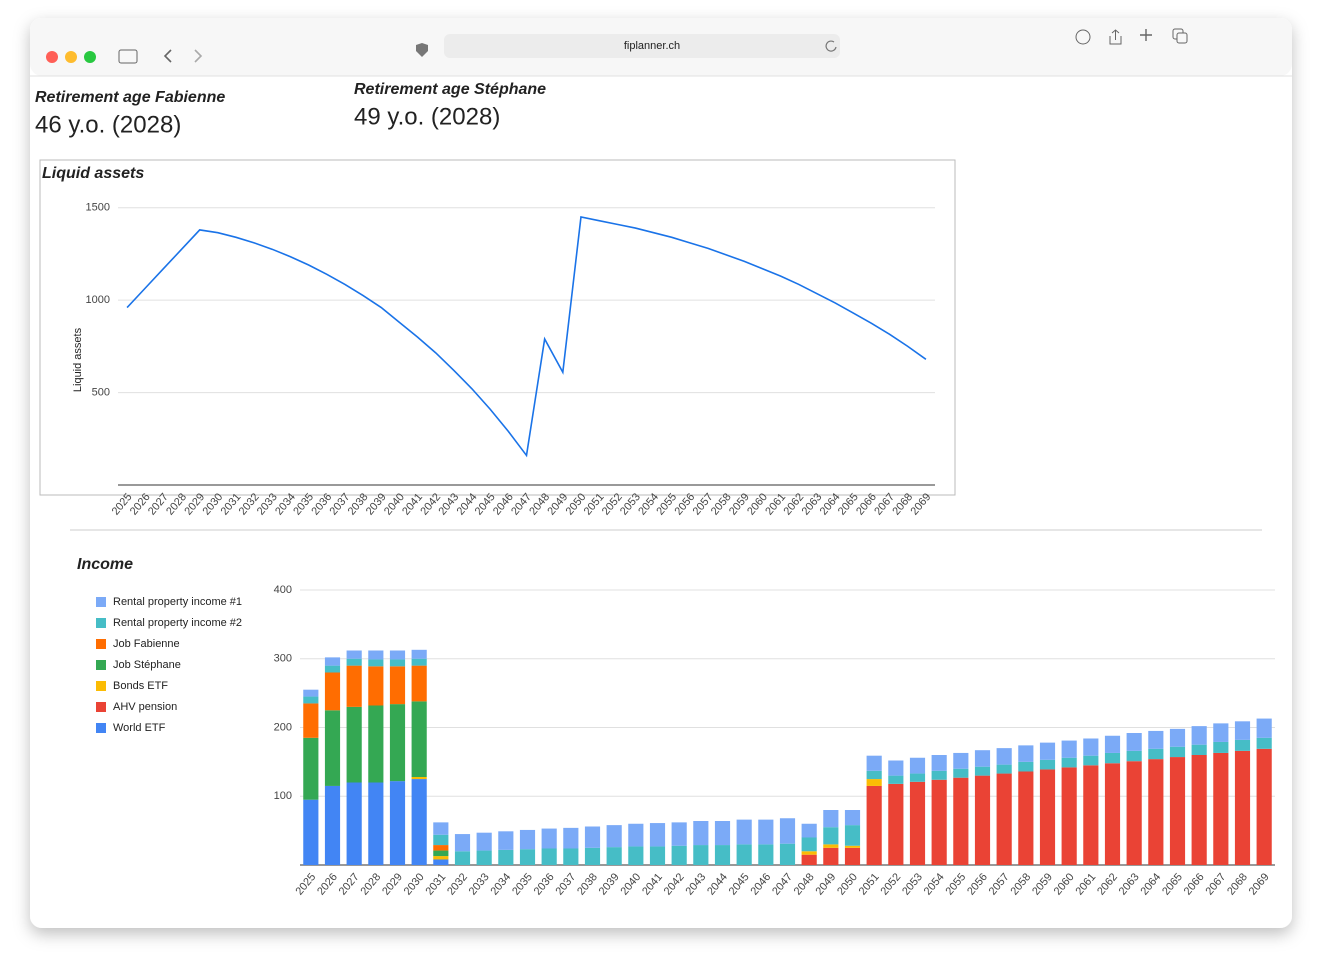 This screenshot has width=1320, height=956. What do you see at coordinates (140, 686) in the screenshot?
I see `legend-label: Bonds ETF` at bounding box center [140, 686].